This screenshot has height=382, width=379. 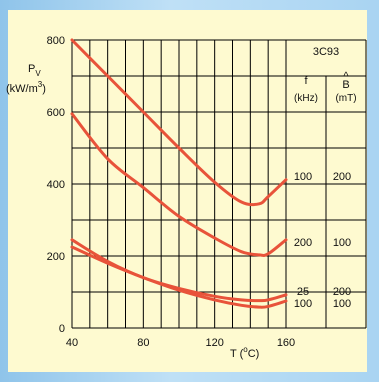 What do you see at coordinates (214, 343) in the screenshot?
I see `x-tick-label: 120` at bounding box center [214, 343].